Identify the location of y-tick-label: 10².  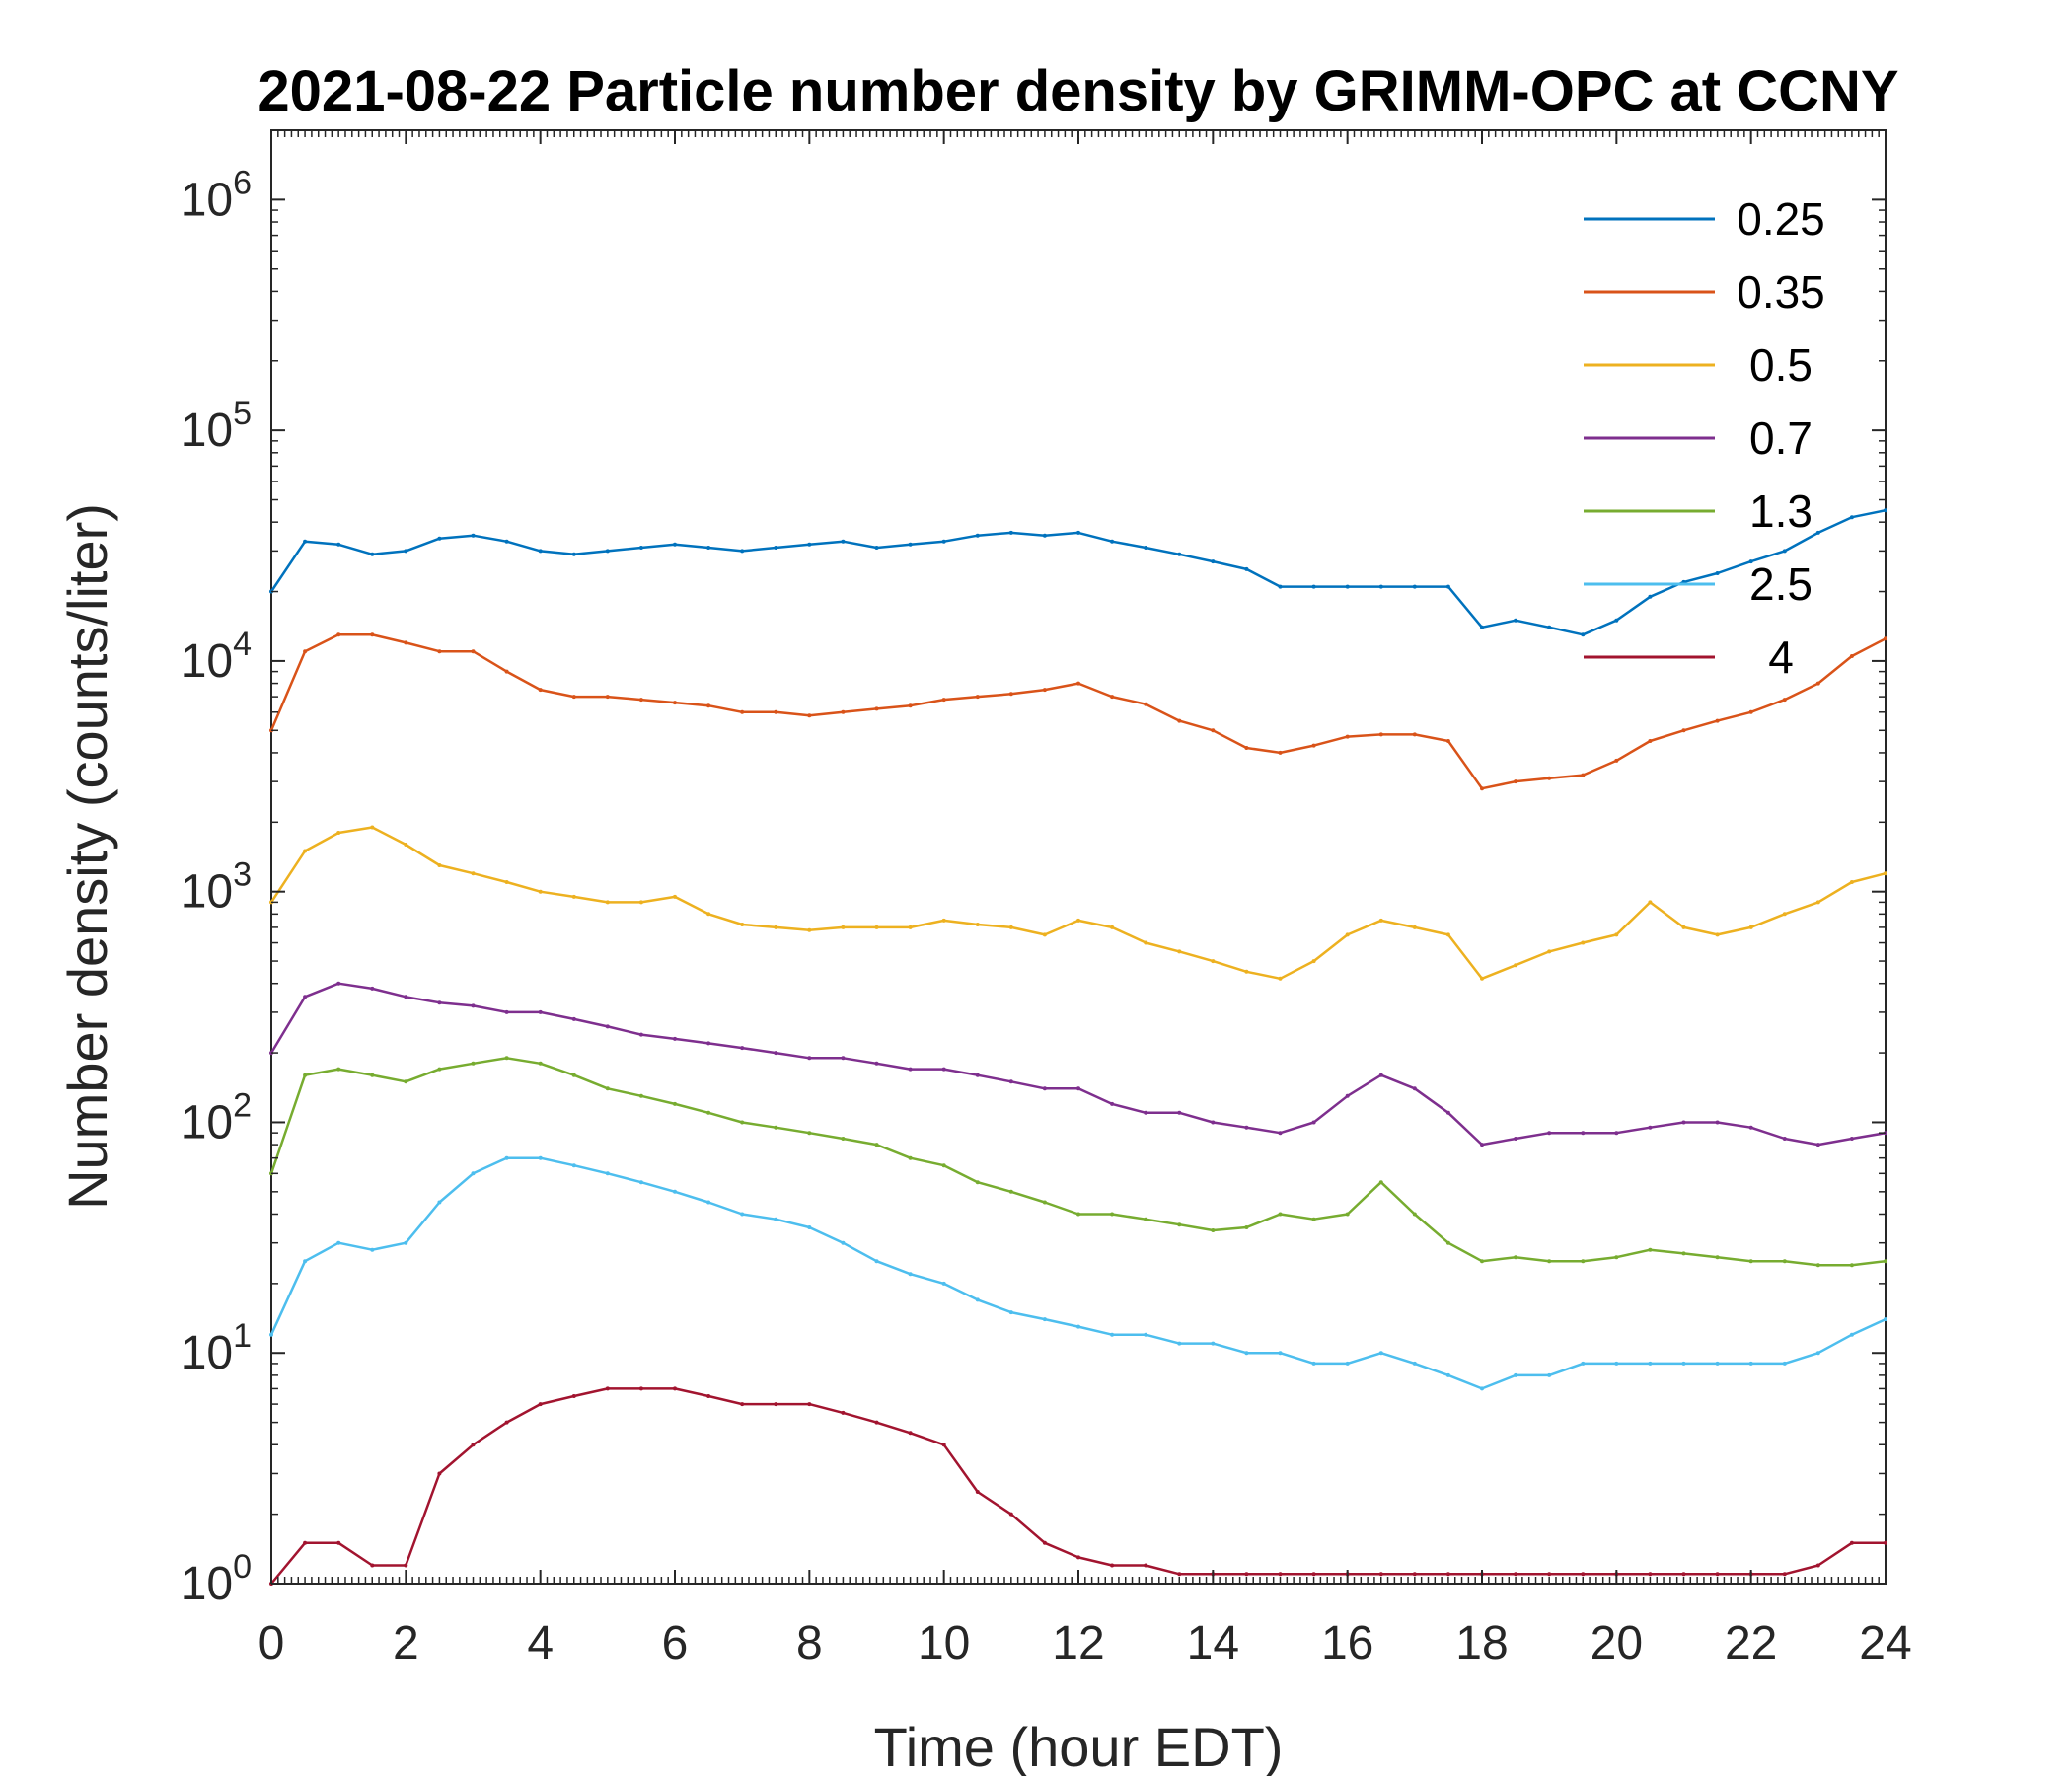
(217, 1117).